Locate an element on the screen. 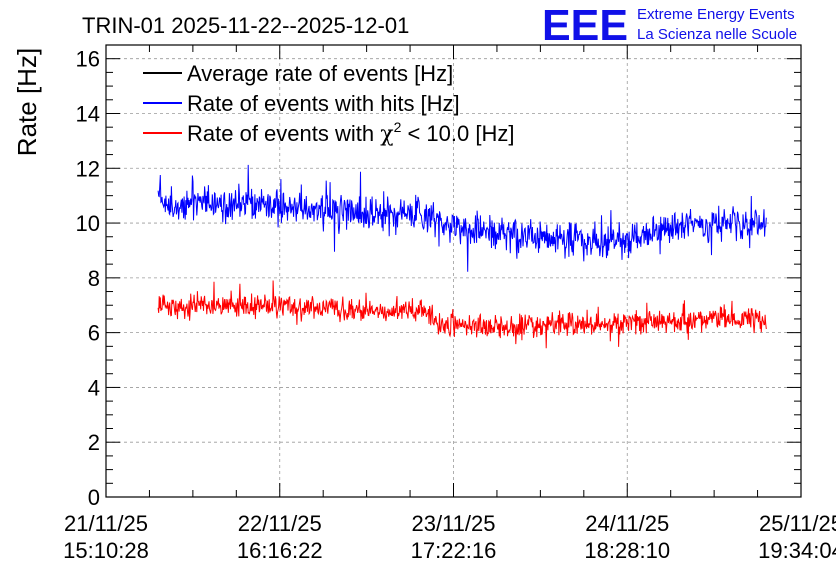 The width and height of the screenshot is (836, 572). x-tick-time: 17:22:16 is located at coordinates (454, 550).